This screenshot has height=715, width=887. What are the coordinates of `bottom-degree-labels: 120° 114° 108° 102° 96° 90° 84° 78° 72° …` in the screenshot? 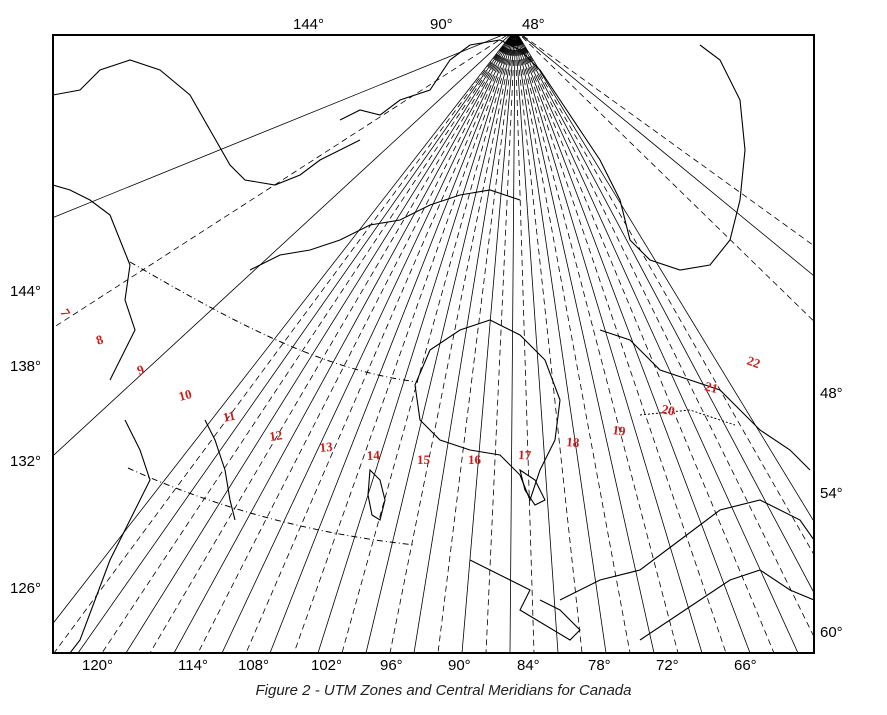 It's located at (419, 665).